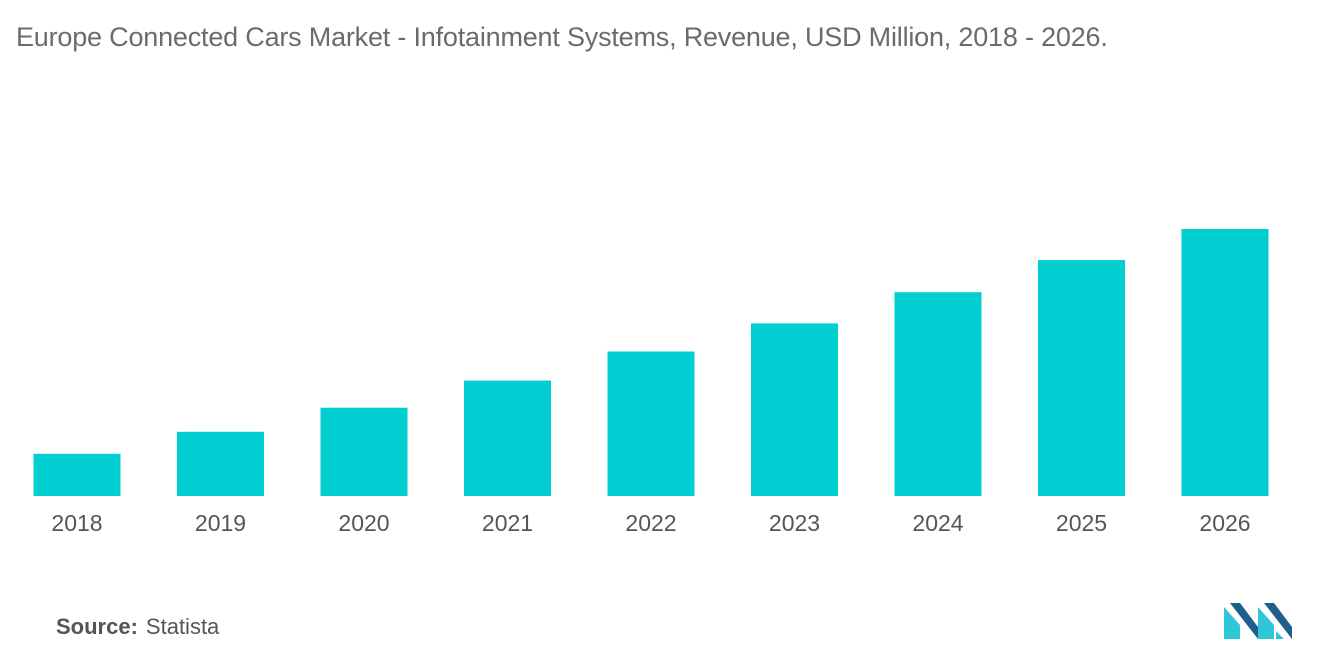  Describe the element at coordinates (937, 523) in the screenshot. I see `x-tick-label-2024: 2024` at that location.